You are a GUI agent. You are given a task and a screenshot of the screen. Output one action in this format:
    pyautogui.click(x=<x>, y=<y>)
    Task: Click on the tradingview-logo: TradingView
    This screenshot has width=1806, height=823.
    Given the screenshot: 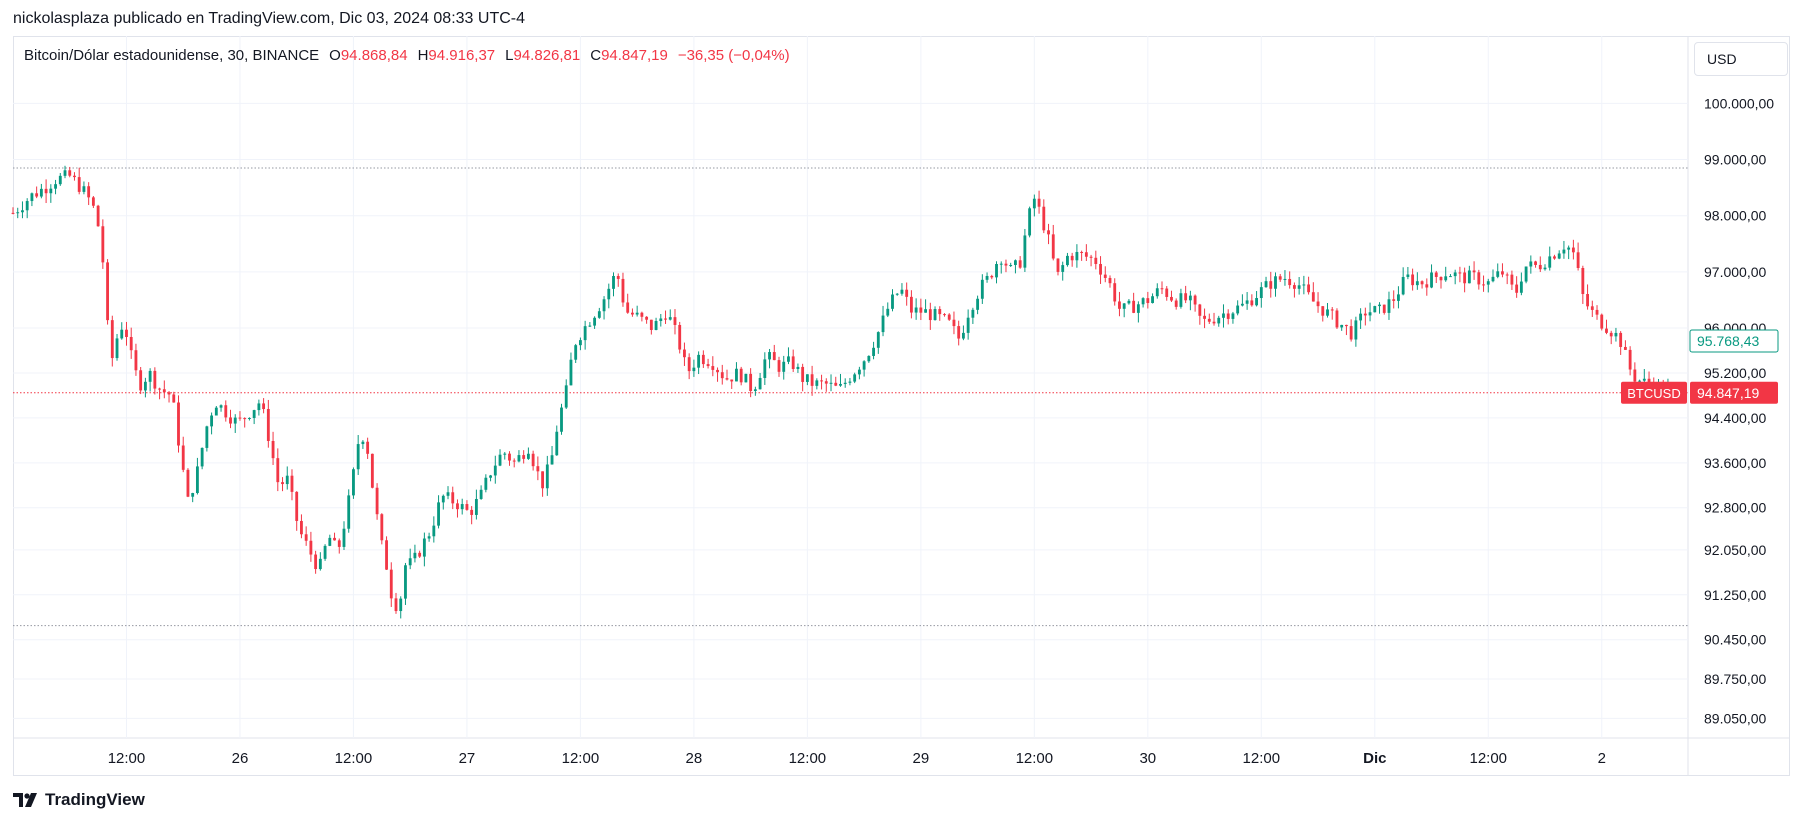 What is the action you would take?
    pyautogui.click(x=79, y=800)
    